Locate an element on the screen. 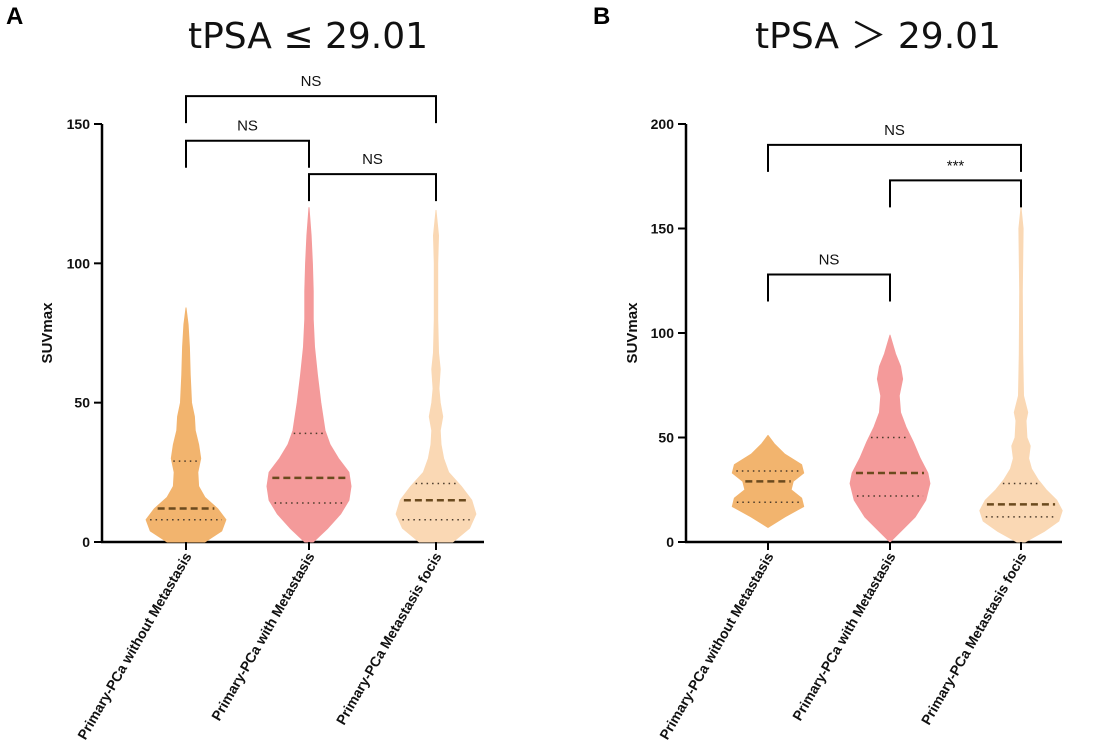  panel-b-letter: B is located at coordinates (601, 16).